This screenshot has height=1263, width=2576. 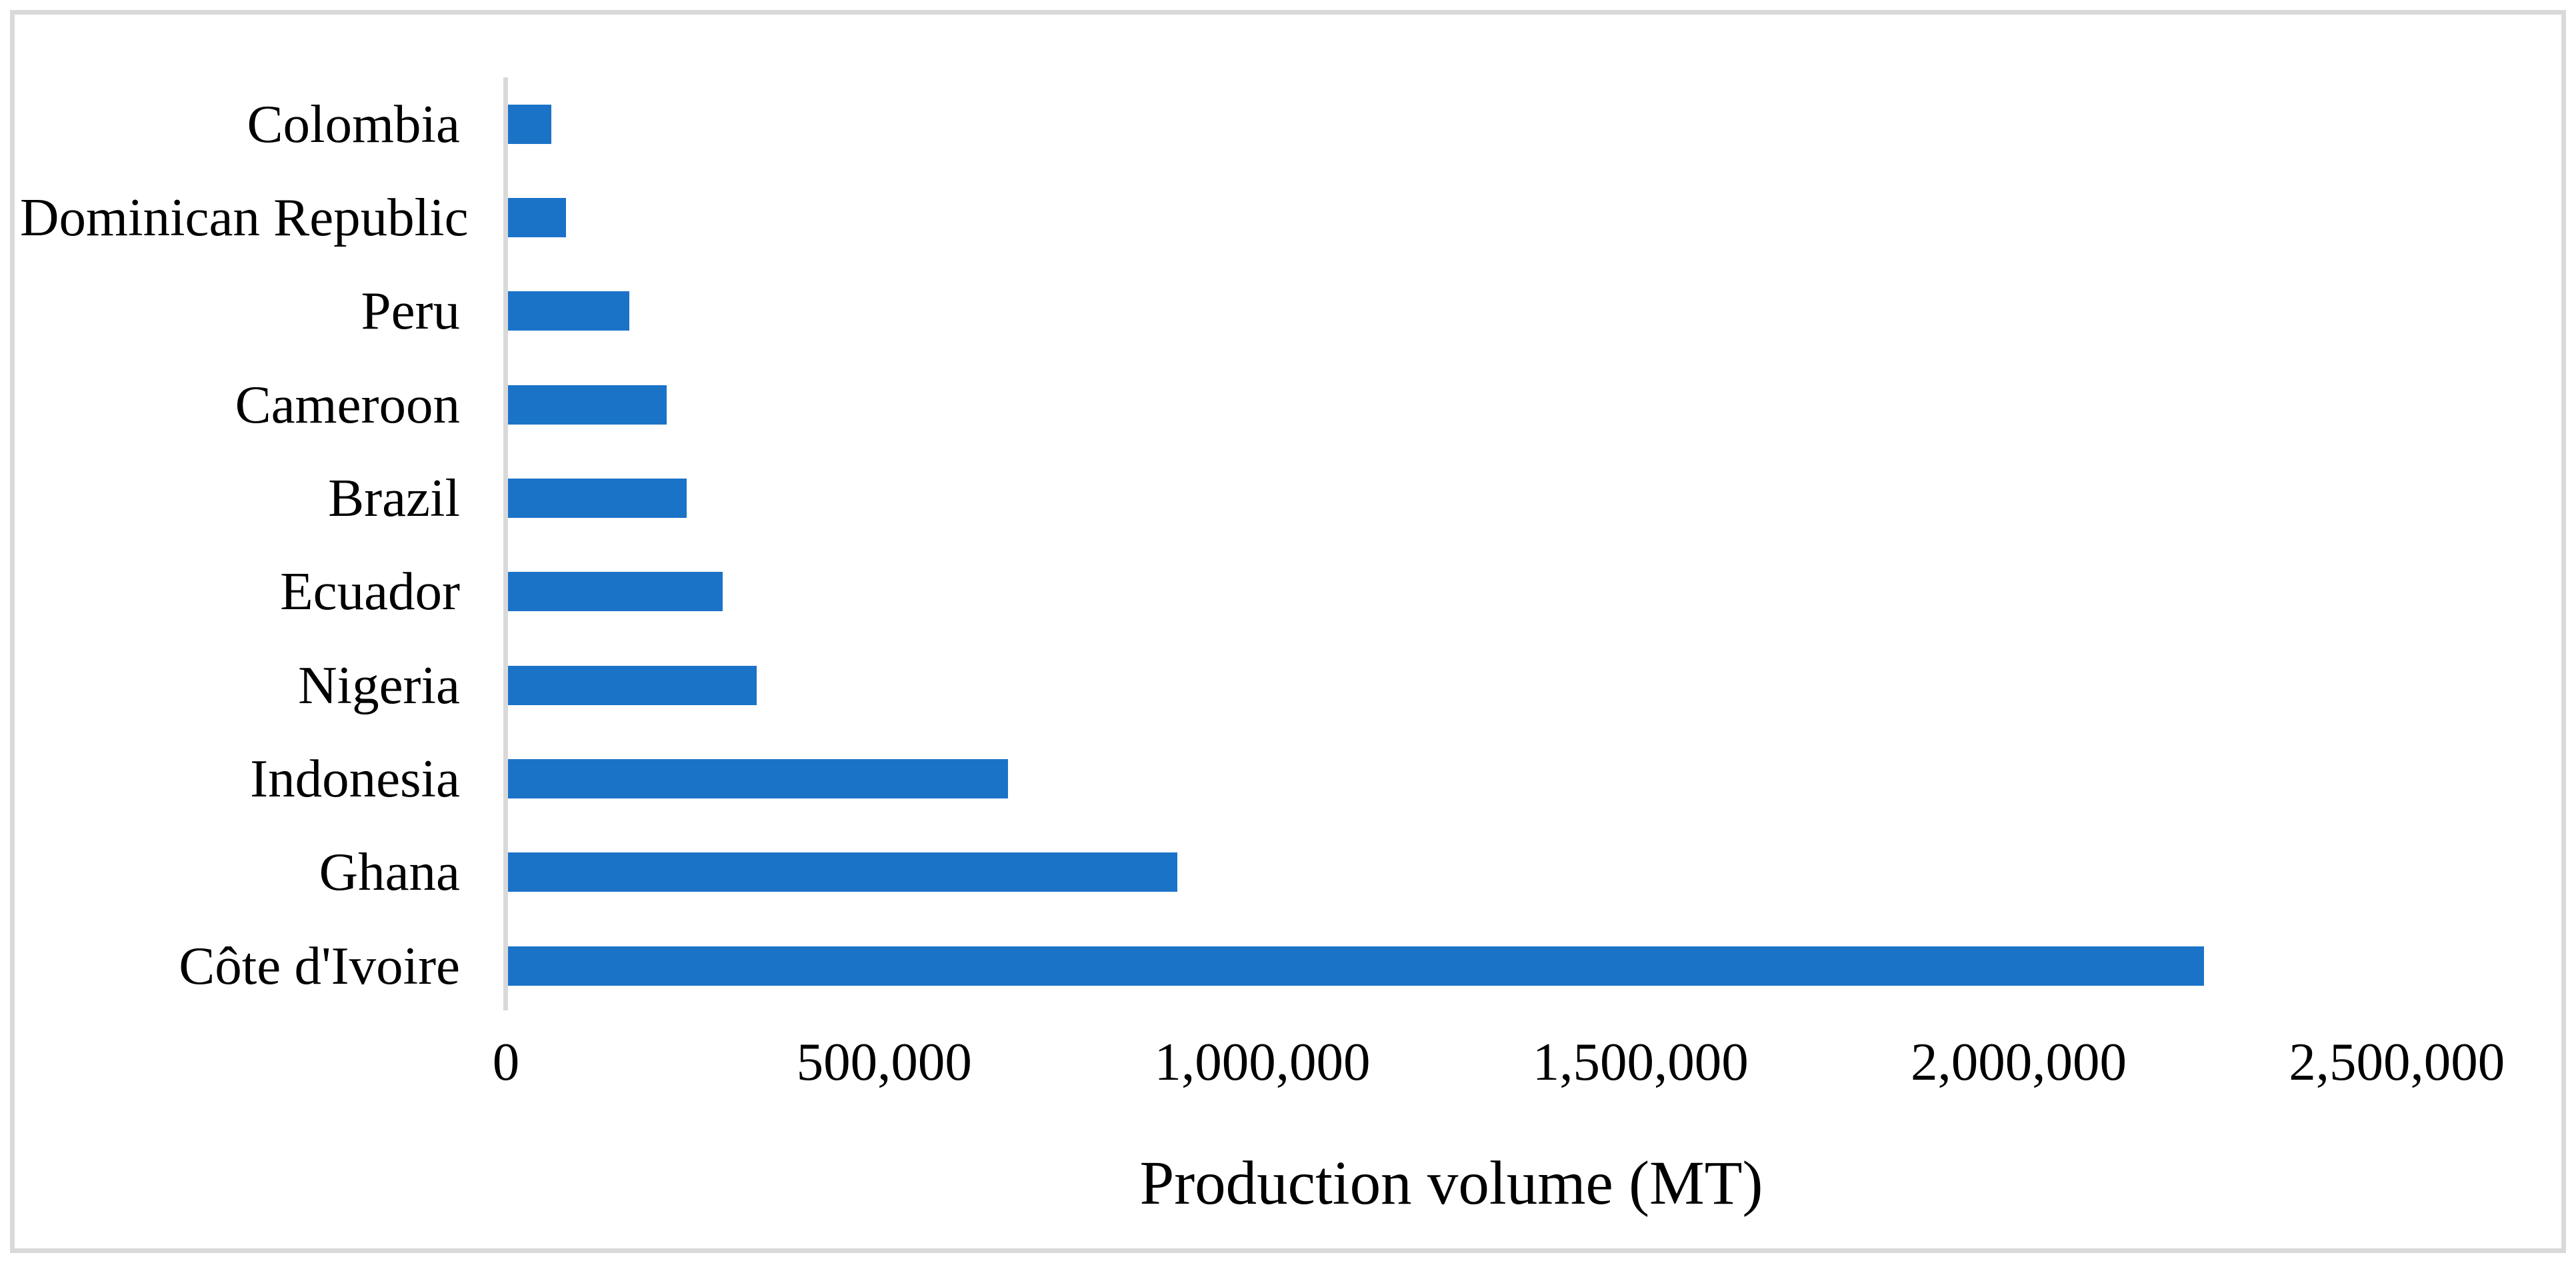 What do you see at coordinates (2018, 1062) in the screenshot?
I see `x-tick-label: 2,000,000` at bounding box center [2018, 1062].